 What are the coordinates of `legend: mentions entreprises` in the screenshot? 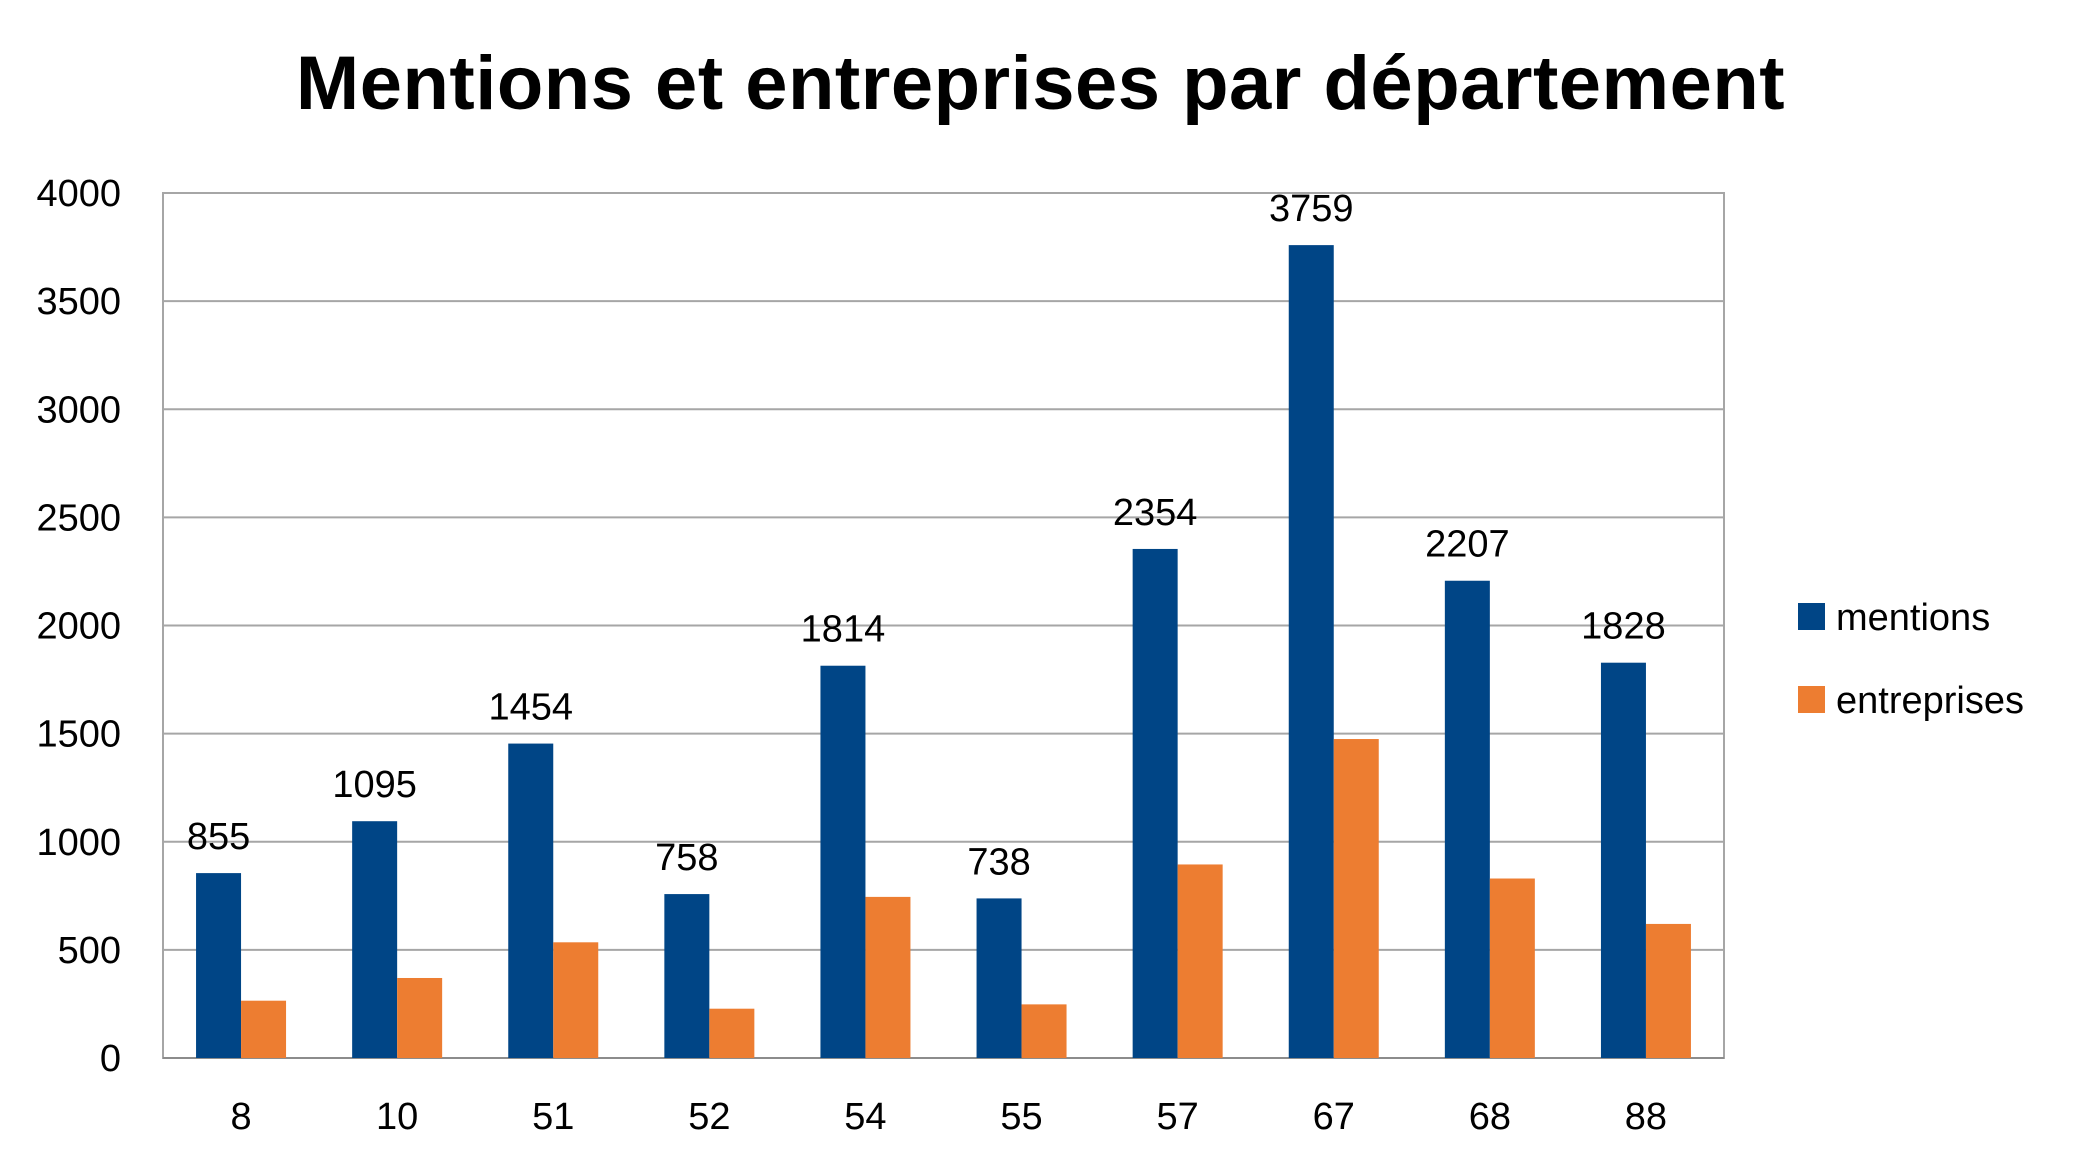 It's located at (1911, 659).